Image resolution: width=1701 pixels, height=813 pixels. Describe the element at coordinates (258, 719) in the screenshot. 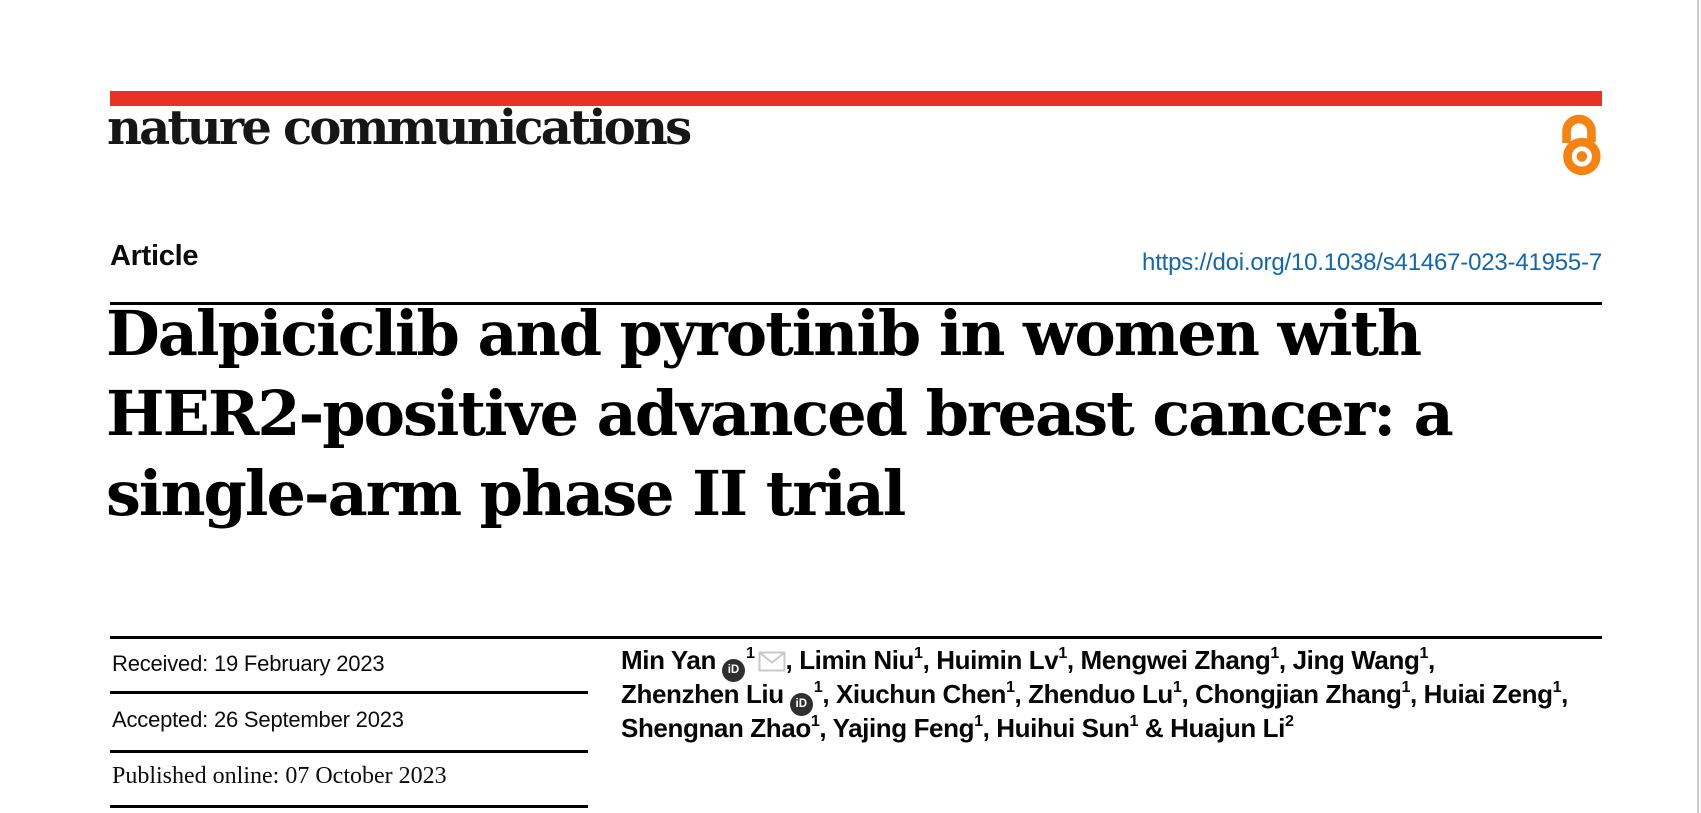

I see `accepted-date: Accepted: 26 September 2023` at that location.